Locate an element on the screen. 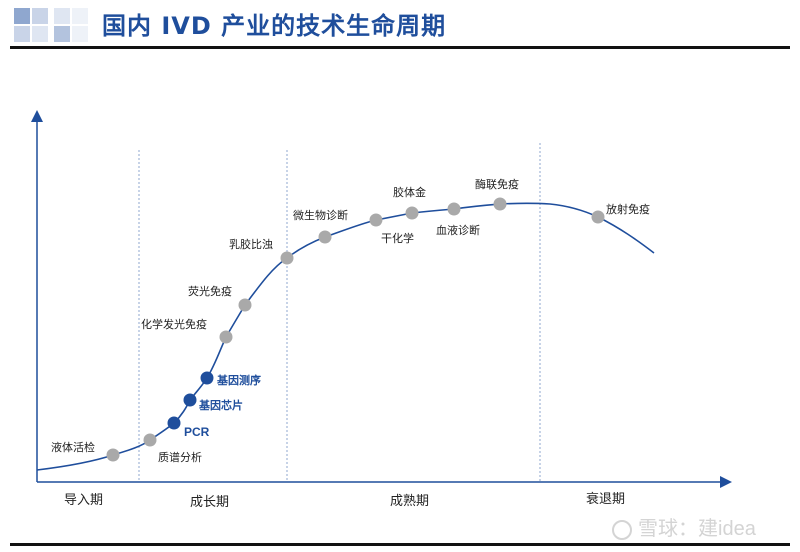  marker-label-microbiology: 微生物诊断 is located at coordinates (320, 215).